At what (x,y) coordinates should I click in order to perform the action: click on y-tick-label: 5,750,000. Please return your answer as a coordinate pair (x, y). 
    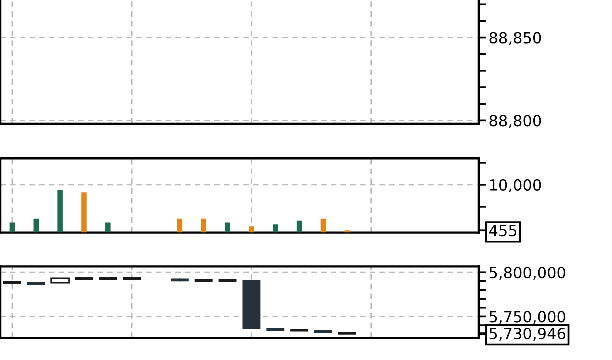
    Looking at the image, I should click on (528, 317).